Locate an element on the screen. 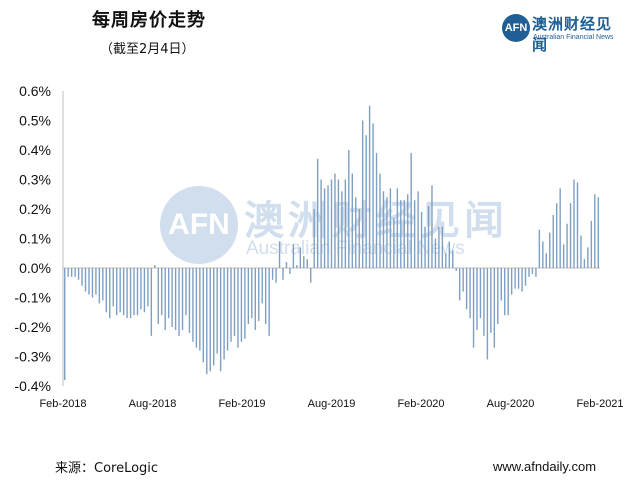 The height and width of the screenshot is (494, 630). y-tick-label: 0.4% is located at coordinates (35, 150).